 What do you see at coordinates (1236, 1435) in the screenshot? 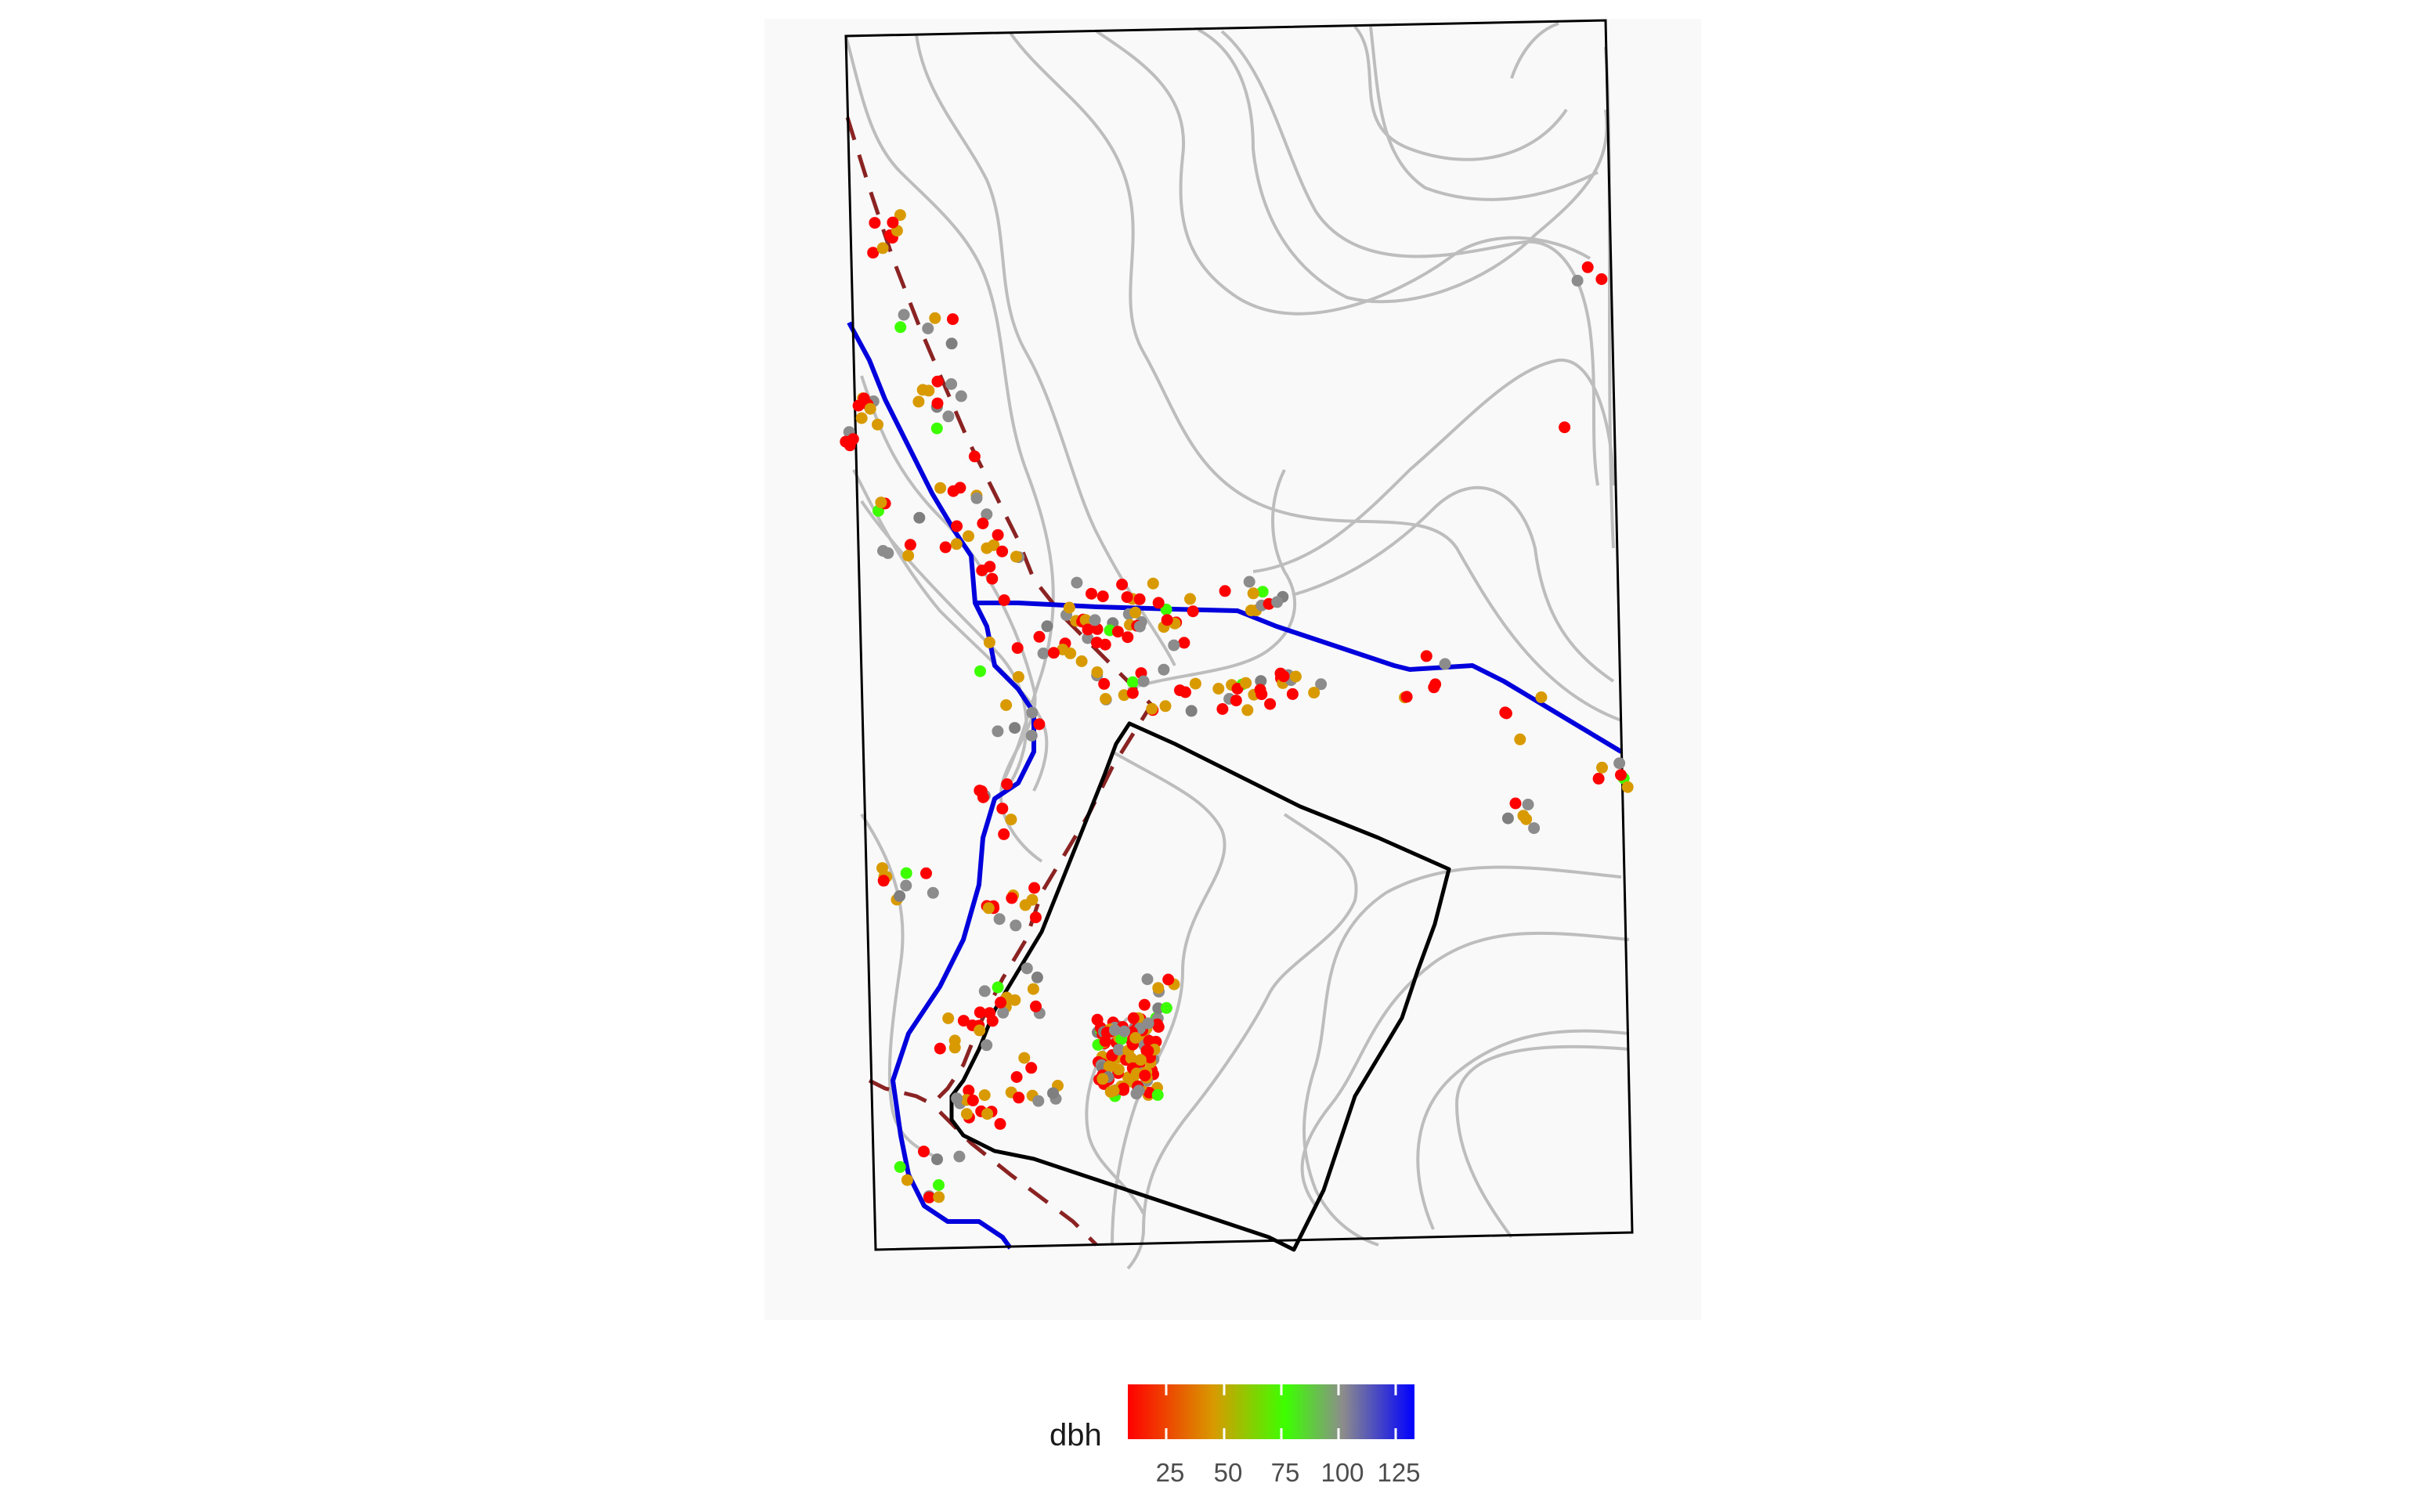
I see `legend: dbh 25 50 75 100 125` at bounding box center [1236, 1435].